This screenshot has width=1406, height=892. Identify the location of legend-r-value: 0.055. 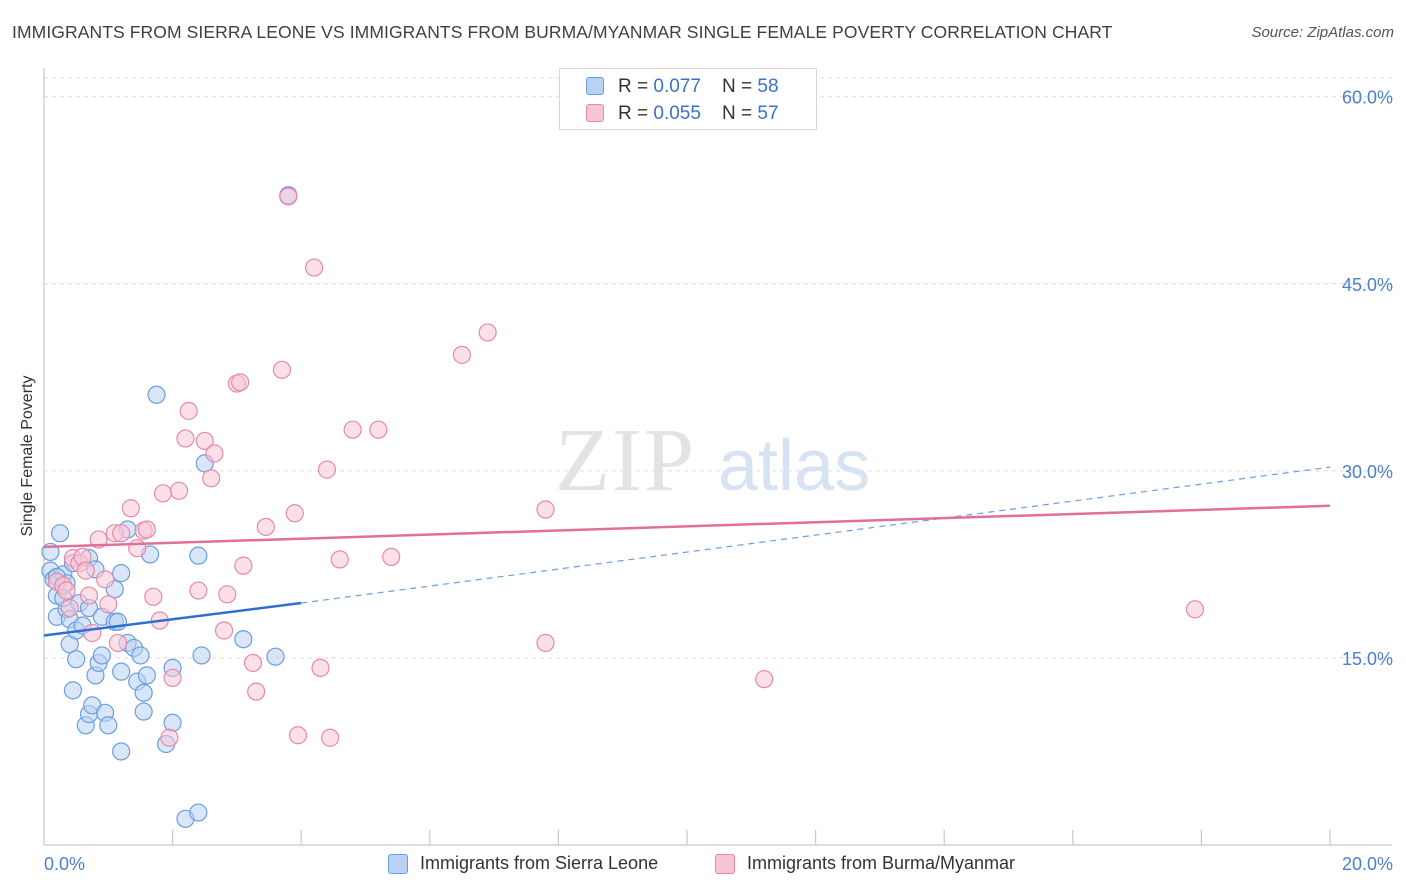
(677, 113).